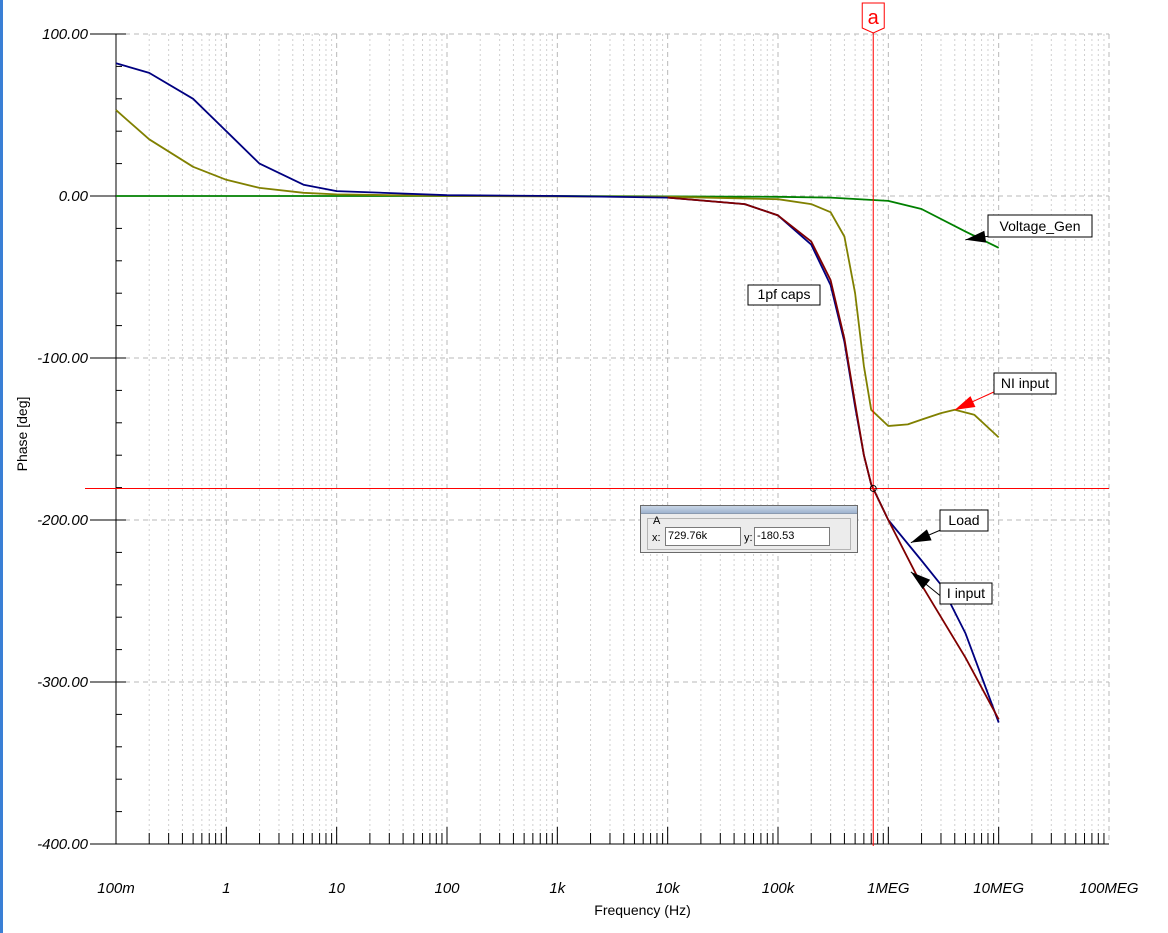 This screenshot has height=933, width=1168. What do you see at coordinates (888, 888) in the screenshot?
I see `x-tick-label: 1MEG` at bounding box center [888, 888].